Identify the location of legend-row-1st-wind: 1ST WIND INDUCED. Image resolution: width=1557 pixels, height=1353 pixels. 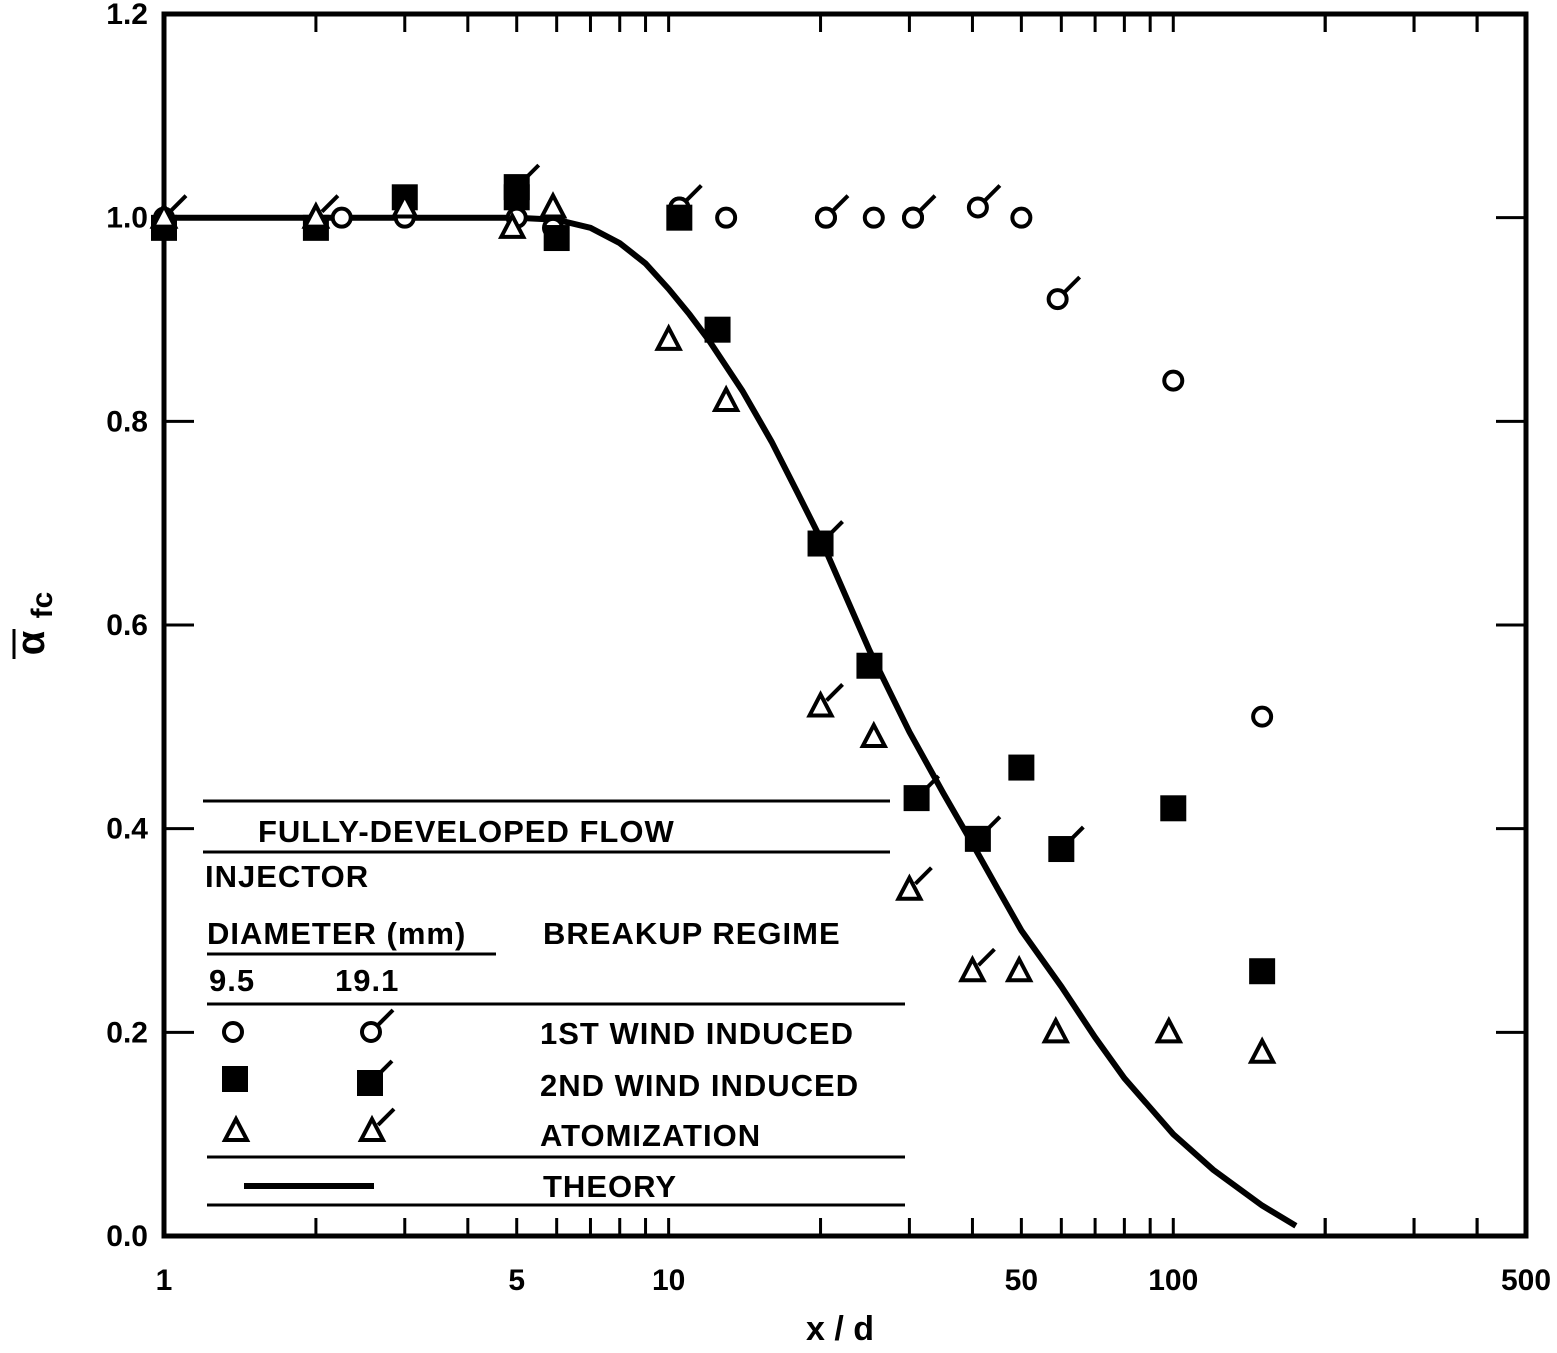
(697, 1033).